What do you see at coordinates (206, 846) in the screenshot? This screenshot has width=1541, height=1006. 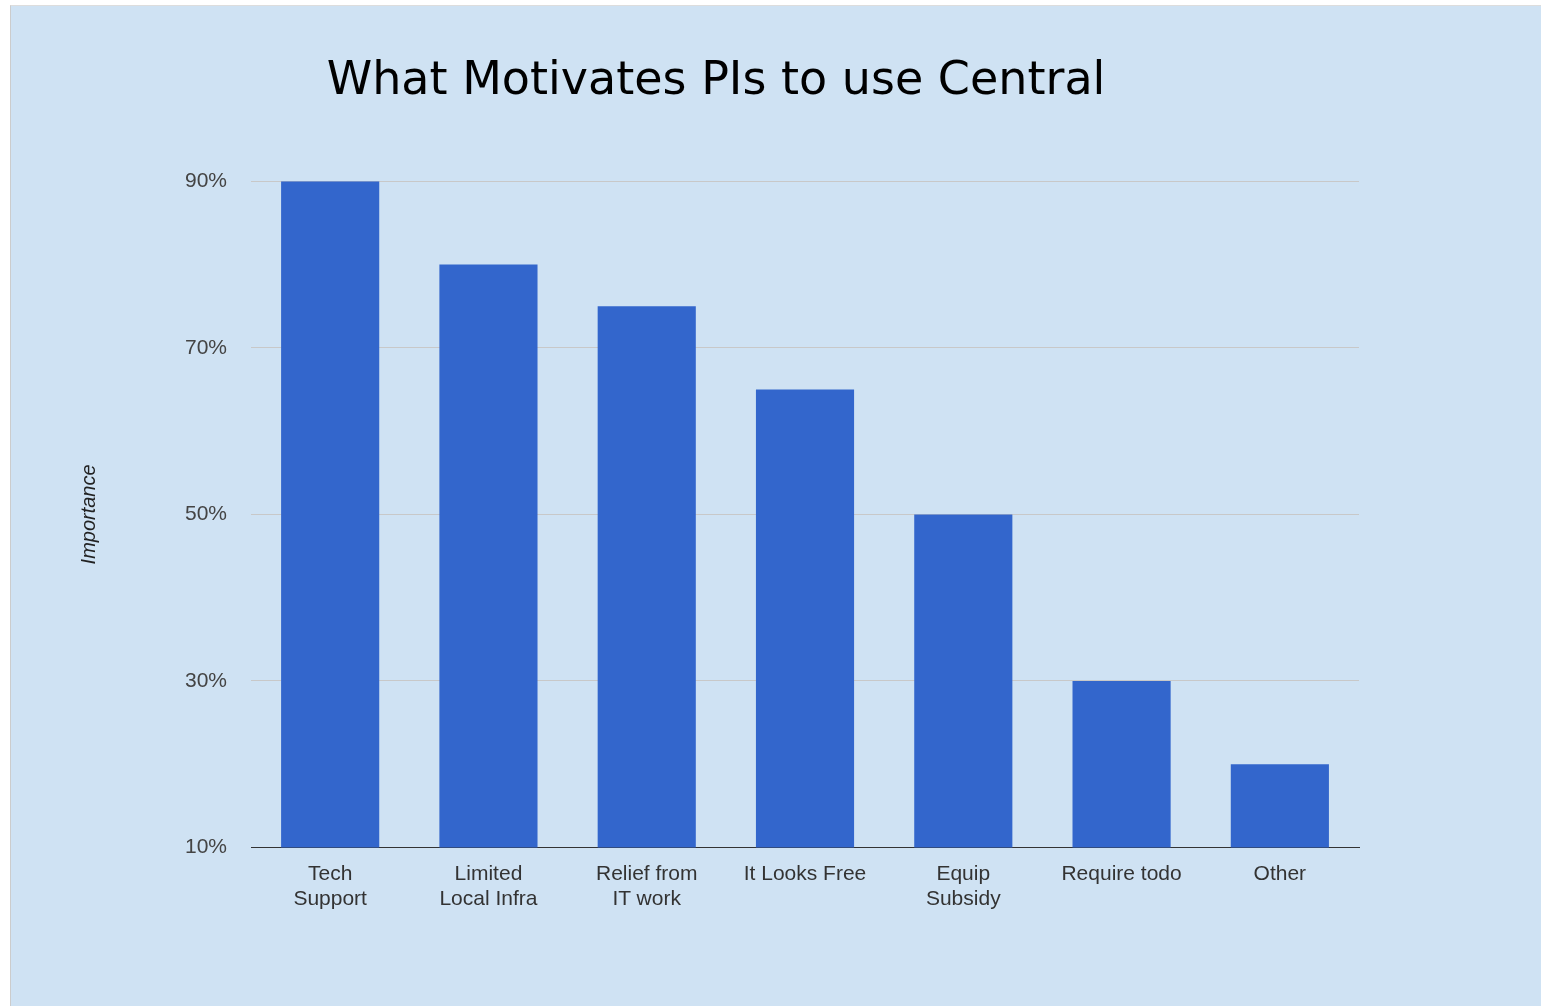 I see `y-tick-label: 10%` at bounding box center [206, 846].